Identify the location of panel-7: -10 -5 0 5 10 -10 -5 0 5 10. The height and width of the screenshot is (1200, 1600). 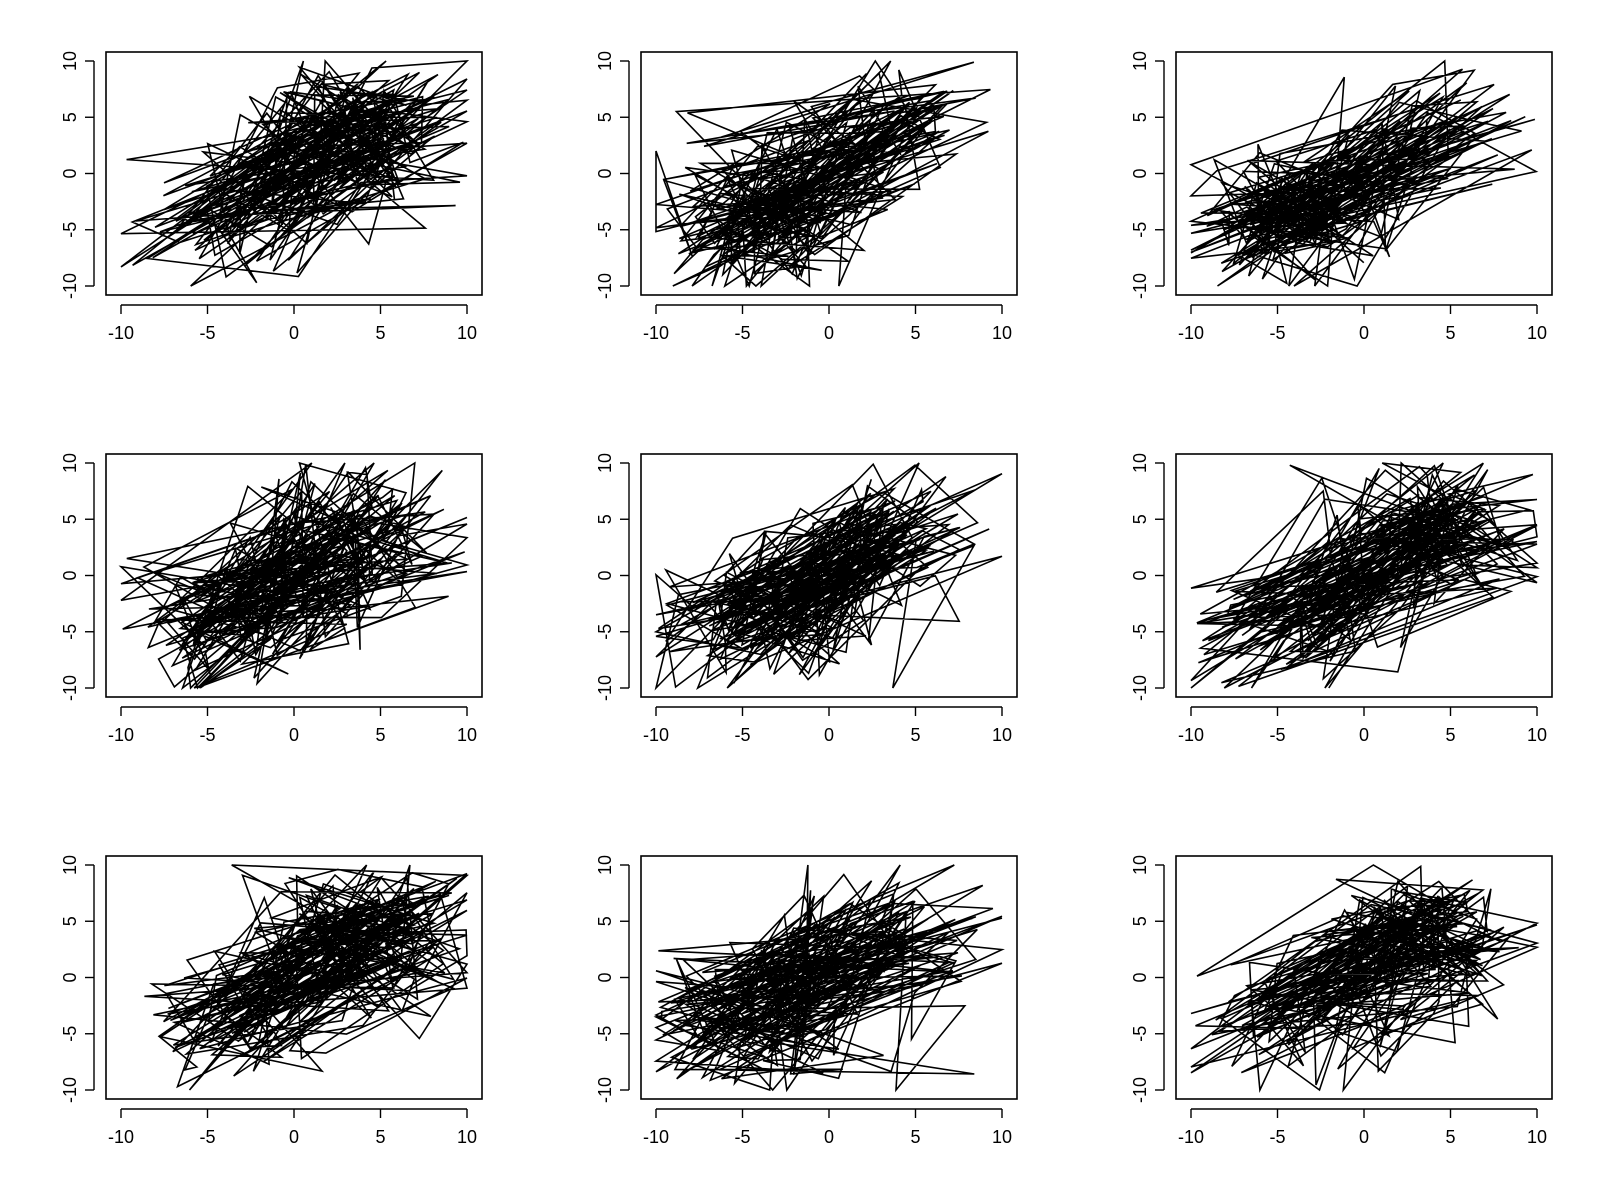
(271, 1001).